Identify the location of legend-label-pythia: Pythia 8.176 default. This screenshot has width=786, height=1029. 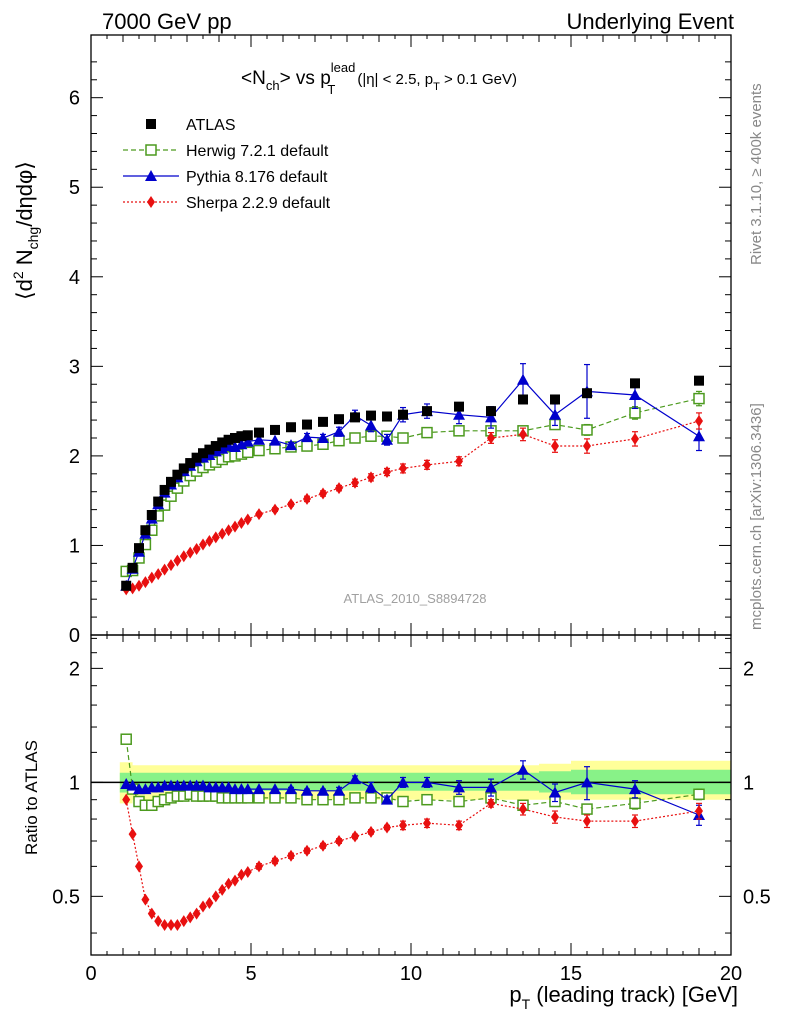
(257, 177).